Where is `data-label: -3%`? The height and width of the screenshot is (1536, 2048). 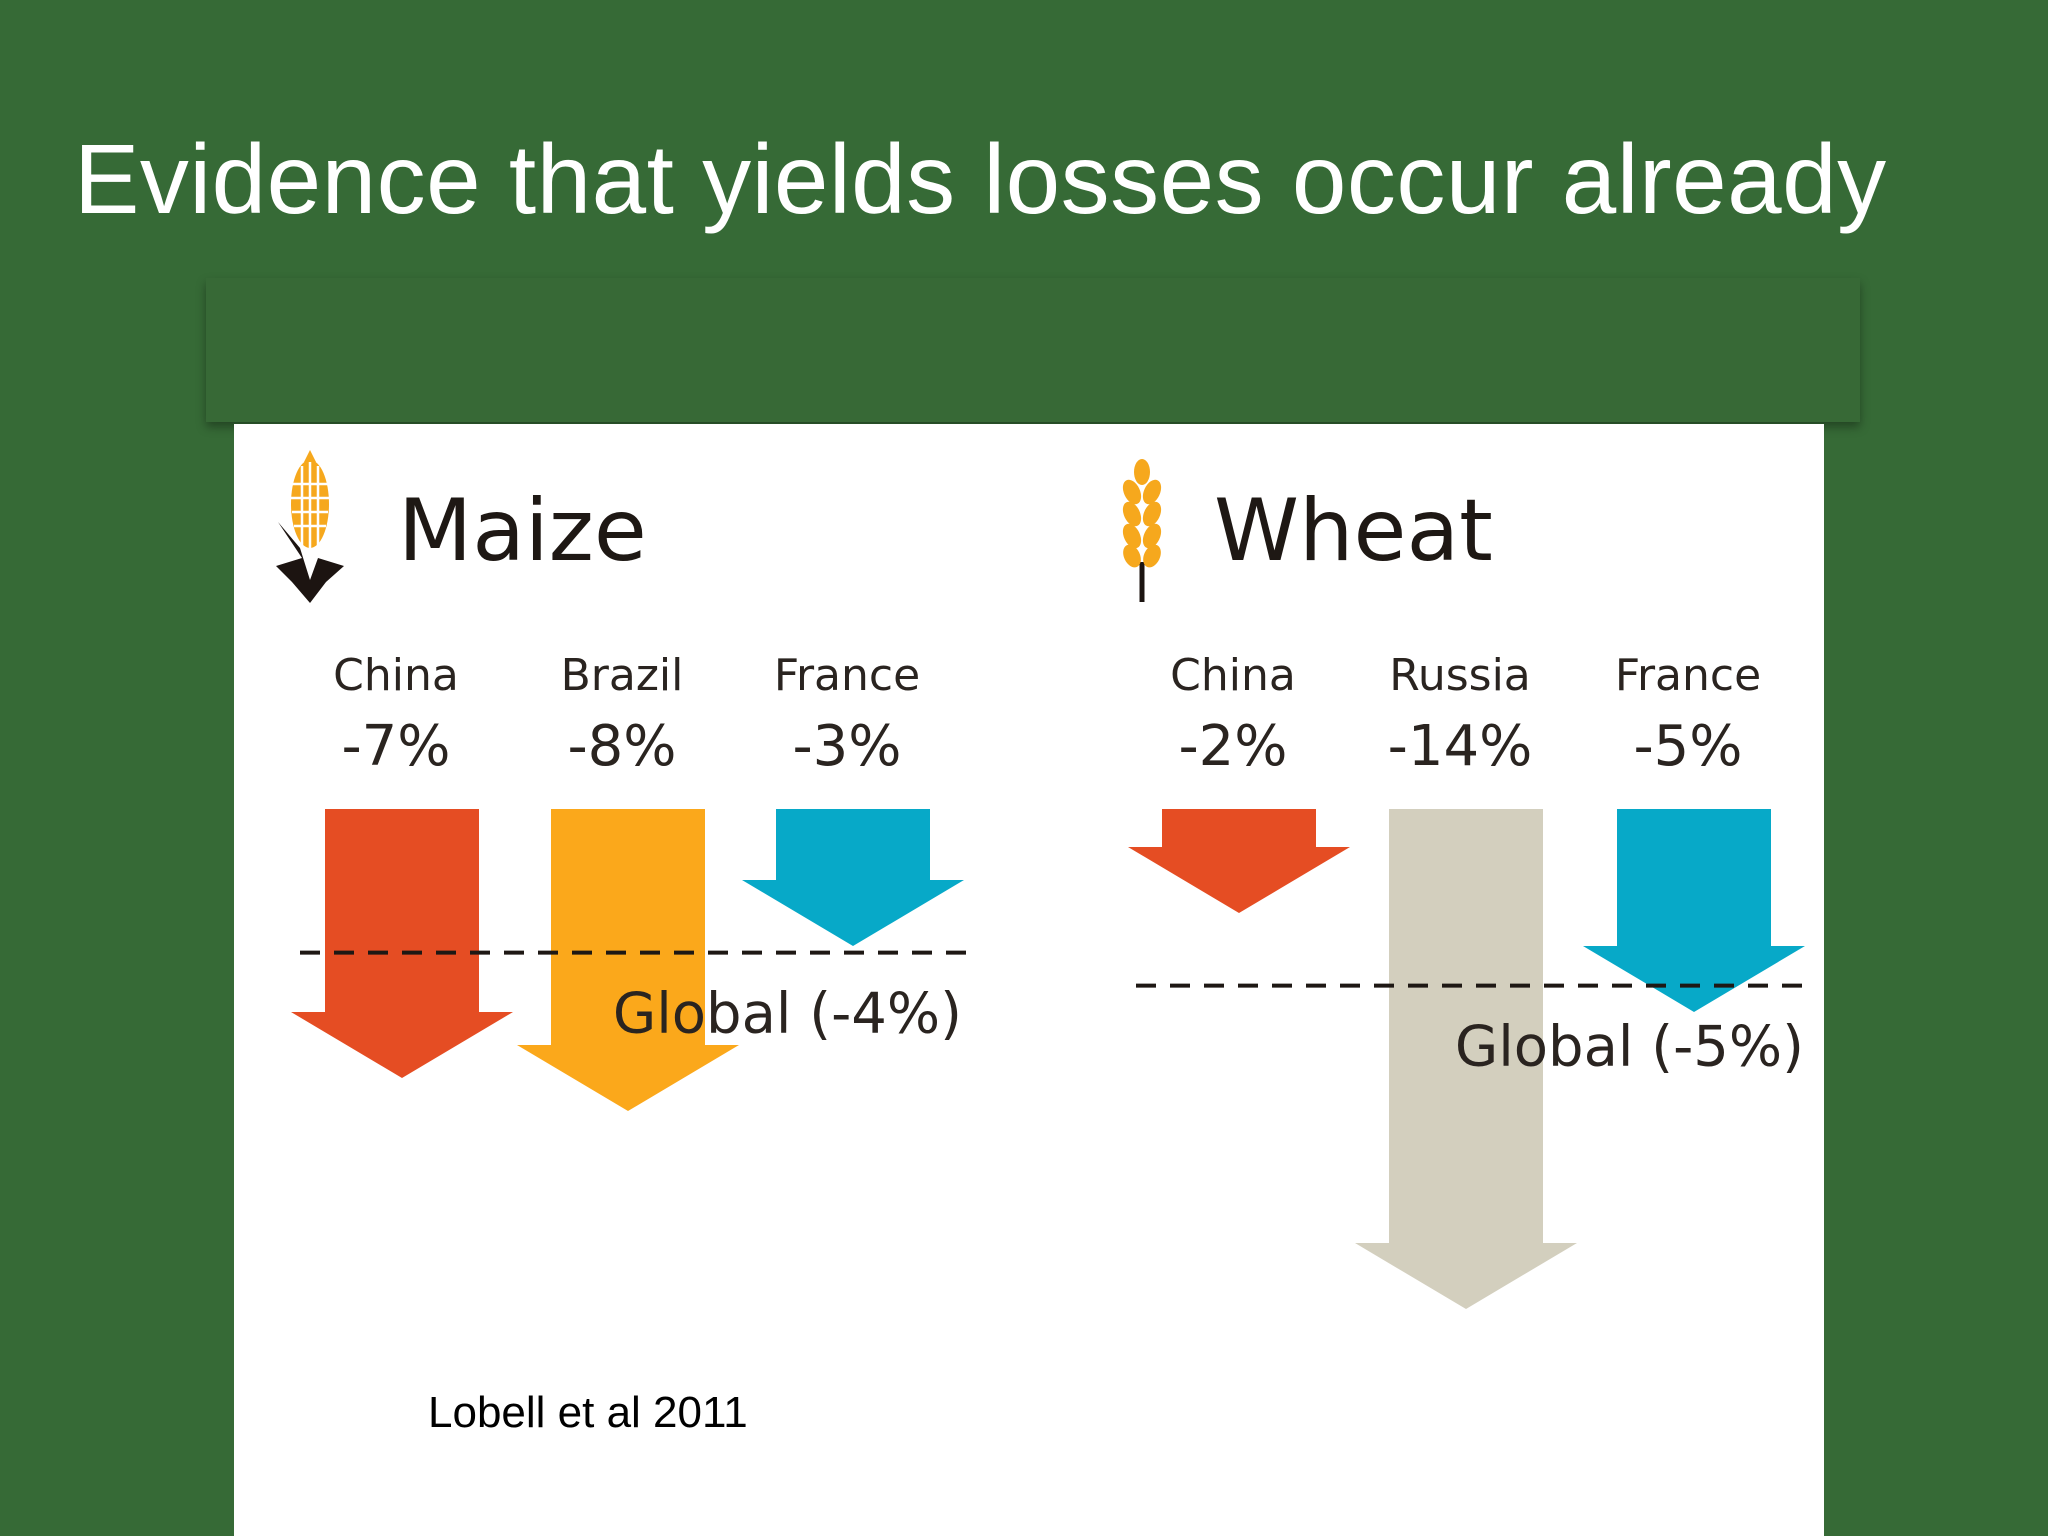 data-label: -3% is located at coordinates (846, 746).